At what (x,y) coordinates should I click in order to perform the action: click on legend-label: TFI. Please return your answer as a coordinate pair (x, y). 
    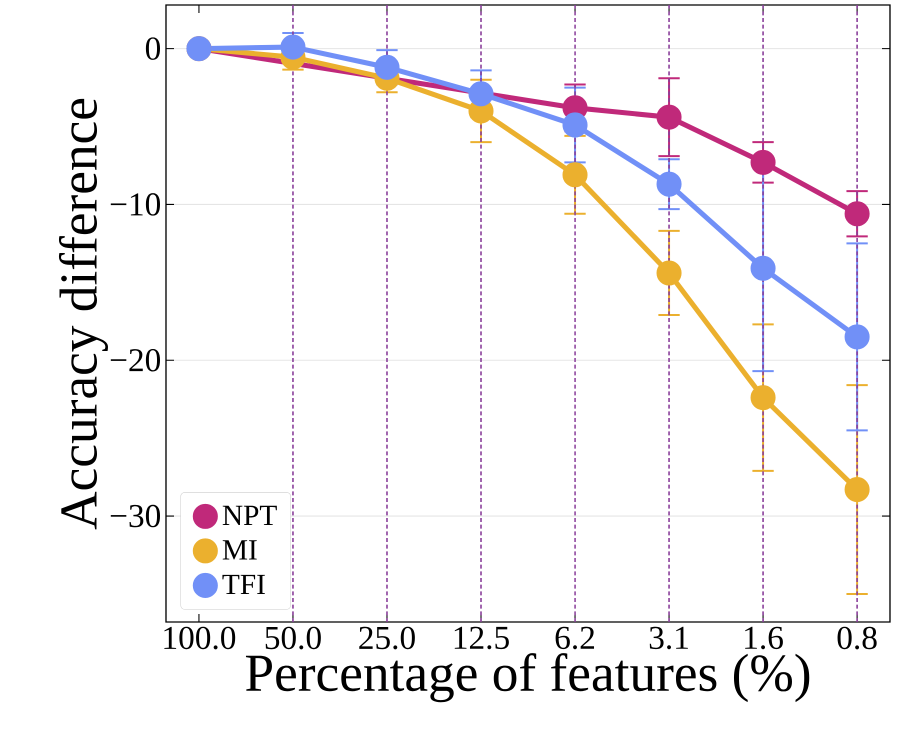
    Looking at the image, I should click on (243, 584).